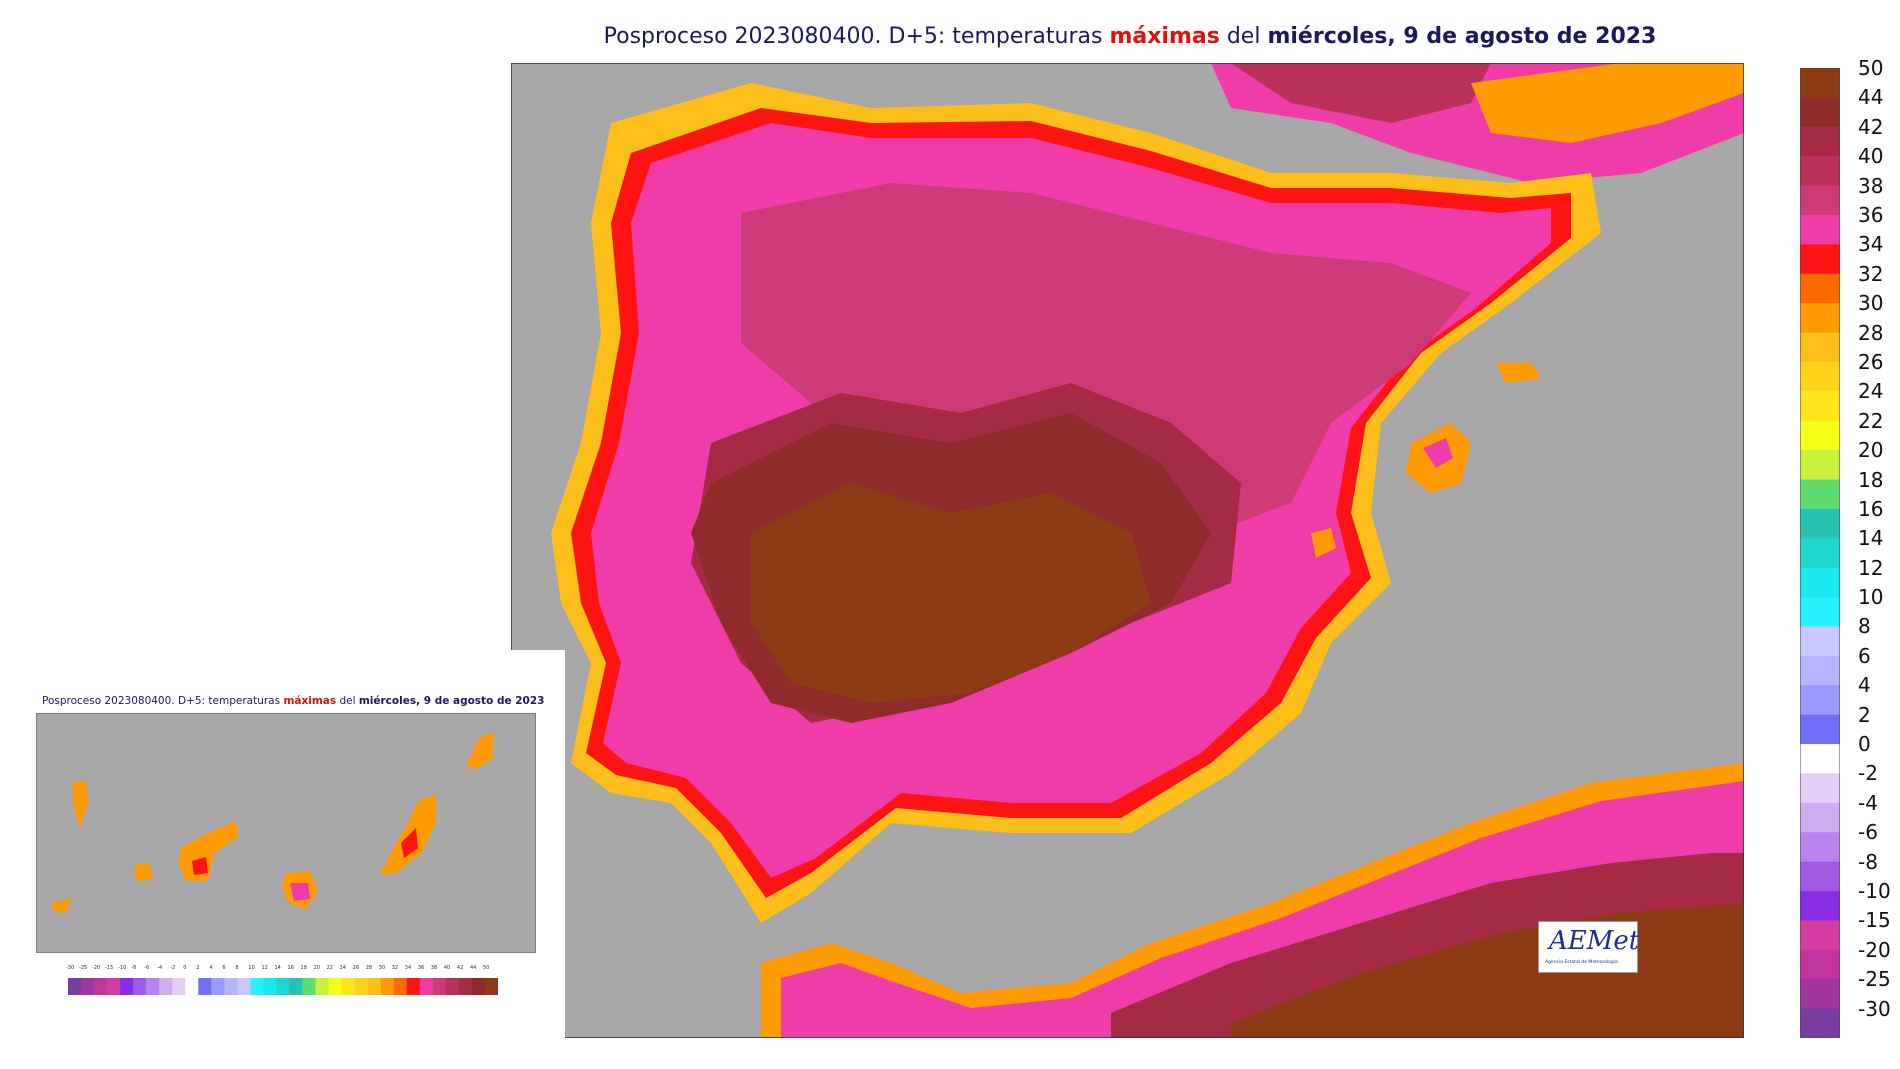 The image size is (1900, 1069). I want to click on colorbar-label: 36, so click(1871, 214).